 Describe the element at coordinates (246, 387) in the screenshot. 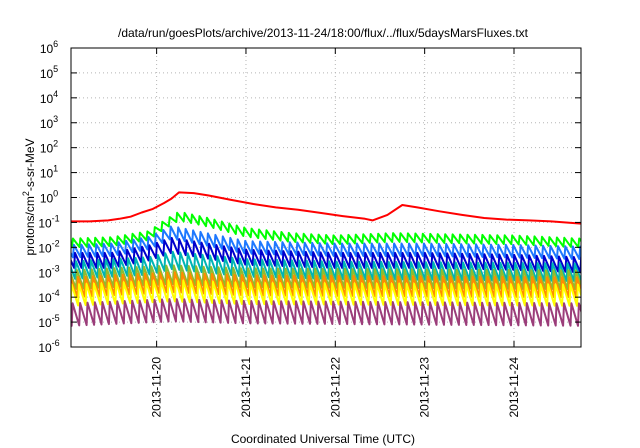

I see `x-tick-label: 2013-11-21` at that location.